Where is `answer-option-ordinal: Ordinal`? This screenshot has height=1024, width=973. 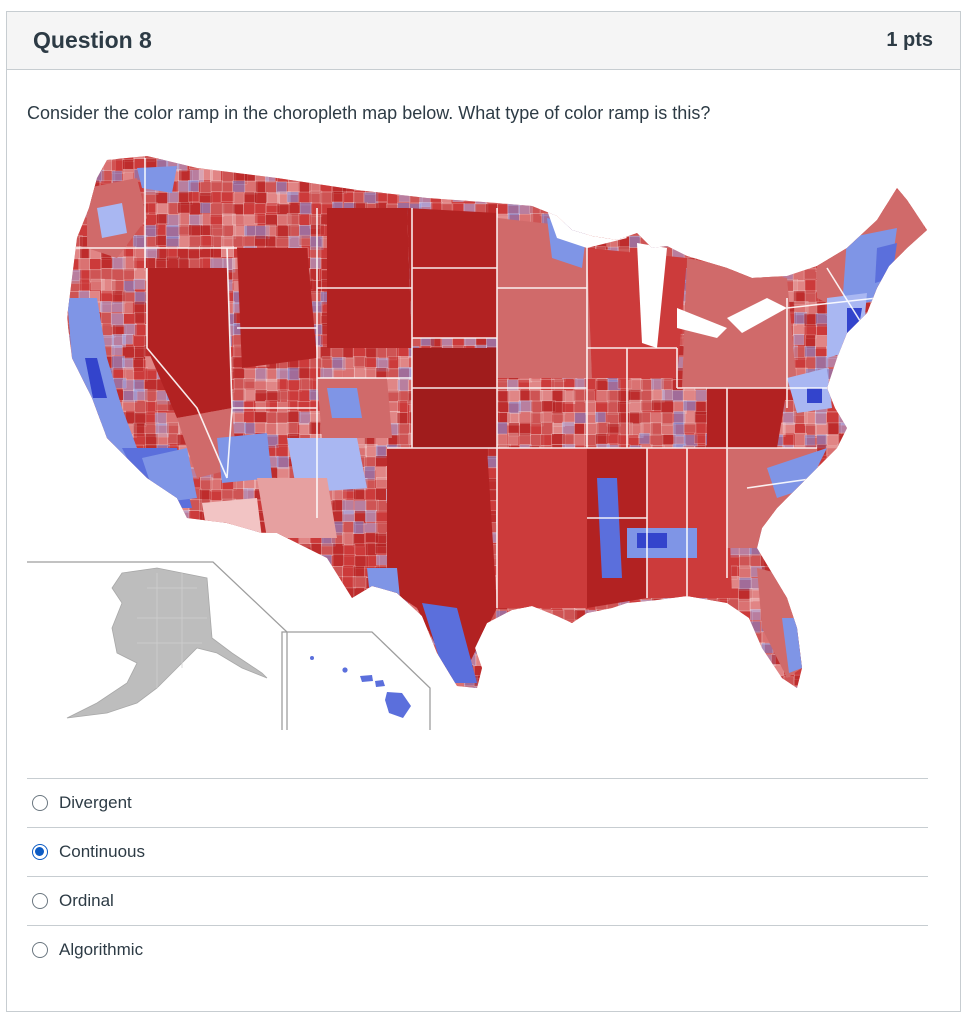
answer-option-ordinal: Ordinal is located at coordinates (477, 900).